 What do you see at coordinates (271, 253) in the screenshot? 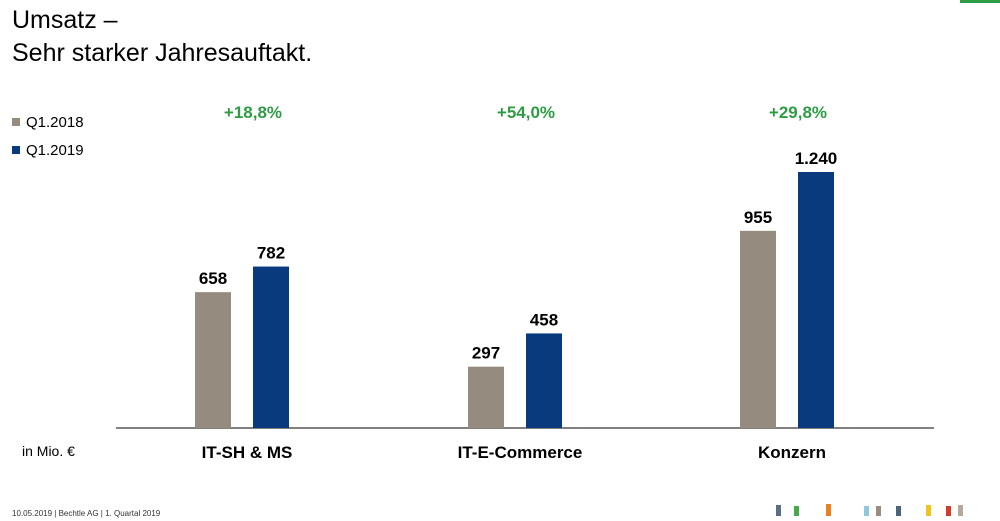
I see `data-label-it-sh-ms-q1-2019: 782` at bounding box center [271, 253].